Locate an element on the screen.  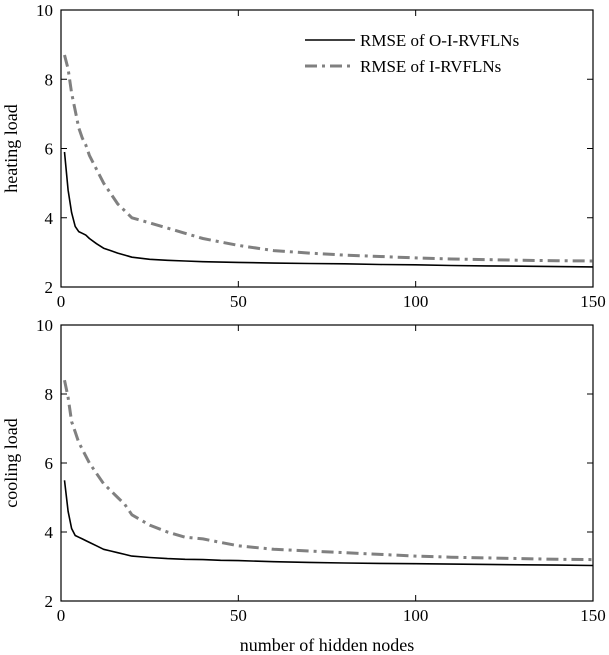
series-line-o-i-rvflns is located at coordinates (328, 523).